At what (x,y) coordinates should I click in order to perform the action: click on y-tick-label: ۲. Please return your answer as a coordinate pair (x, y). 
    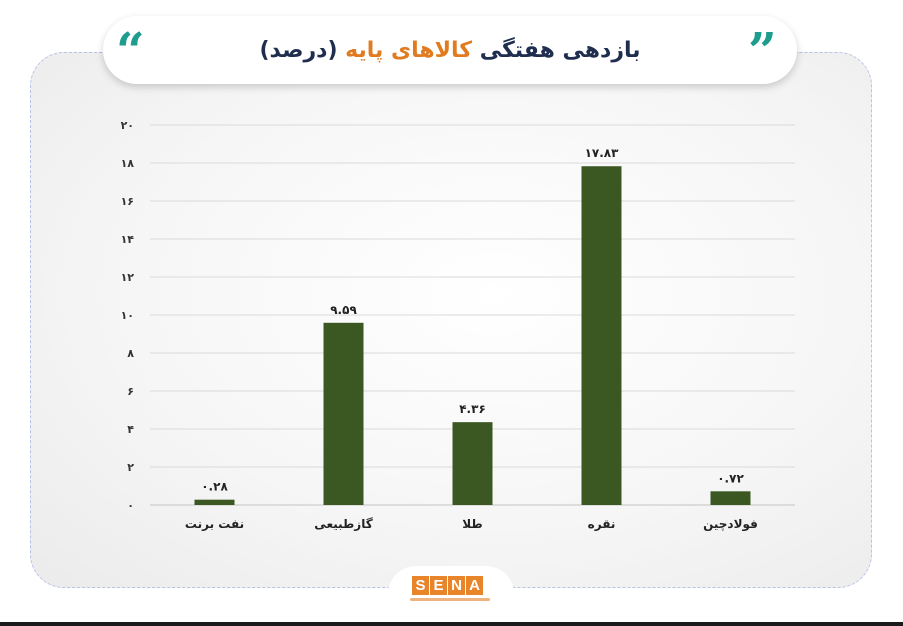
    Looking at the image, I should click on (130, 467).